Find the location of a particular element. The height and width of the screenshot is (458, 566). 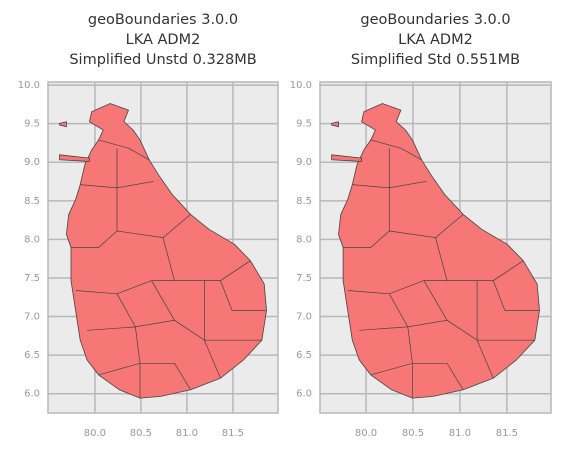

panel-title: Simplified Unstd 0.328MB is located at coordinates (162, 60).